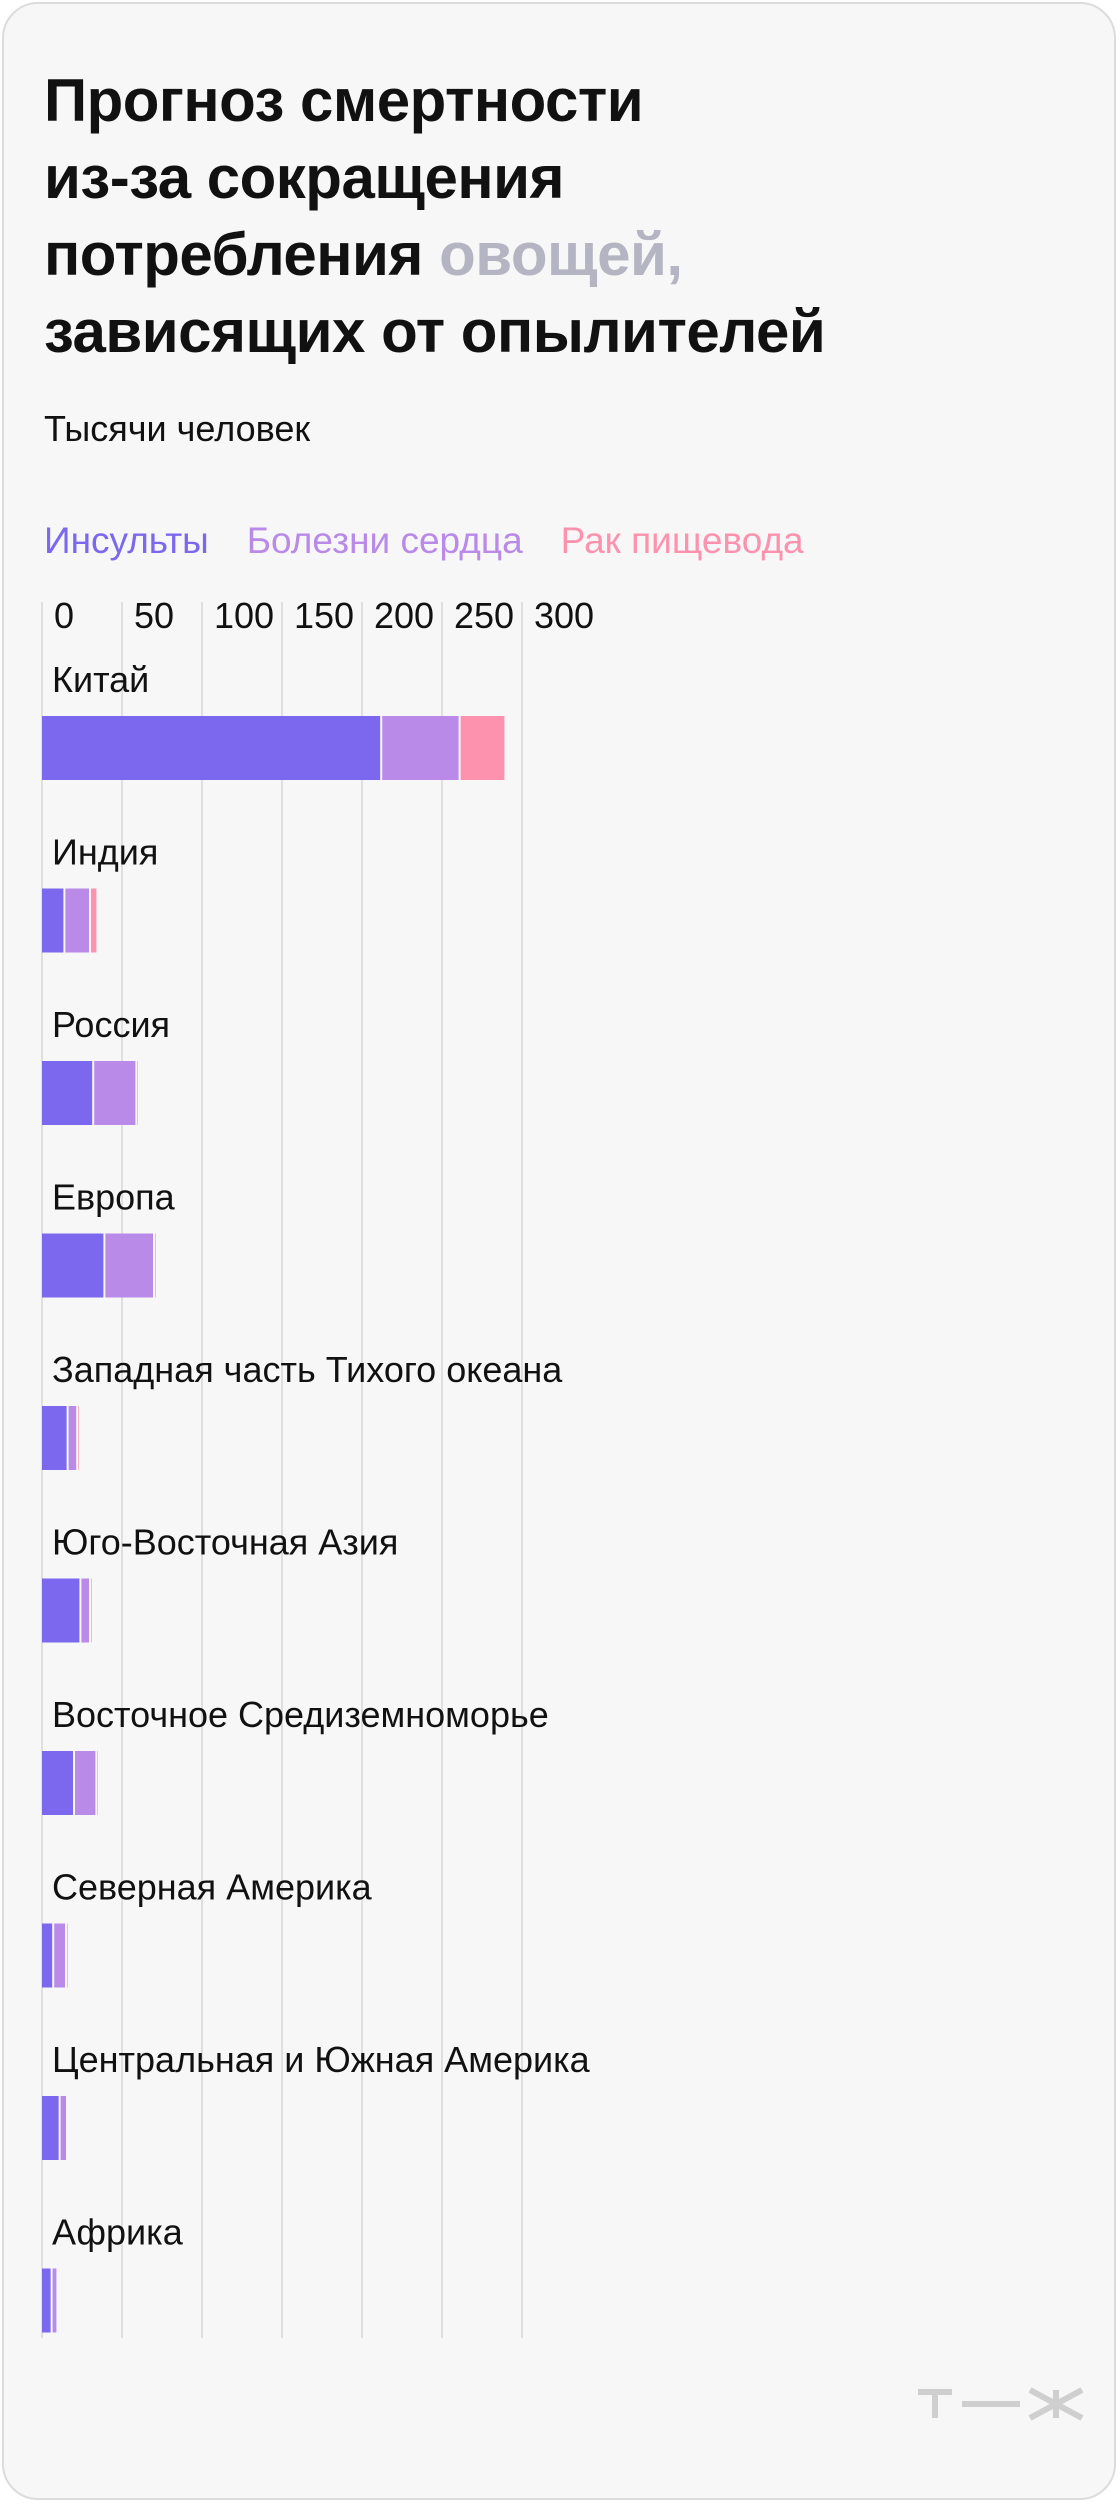 The height and width of the screenshot is (2504, 1120). I want to click on category-label: Северная Америка, so click(212, 1887).